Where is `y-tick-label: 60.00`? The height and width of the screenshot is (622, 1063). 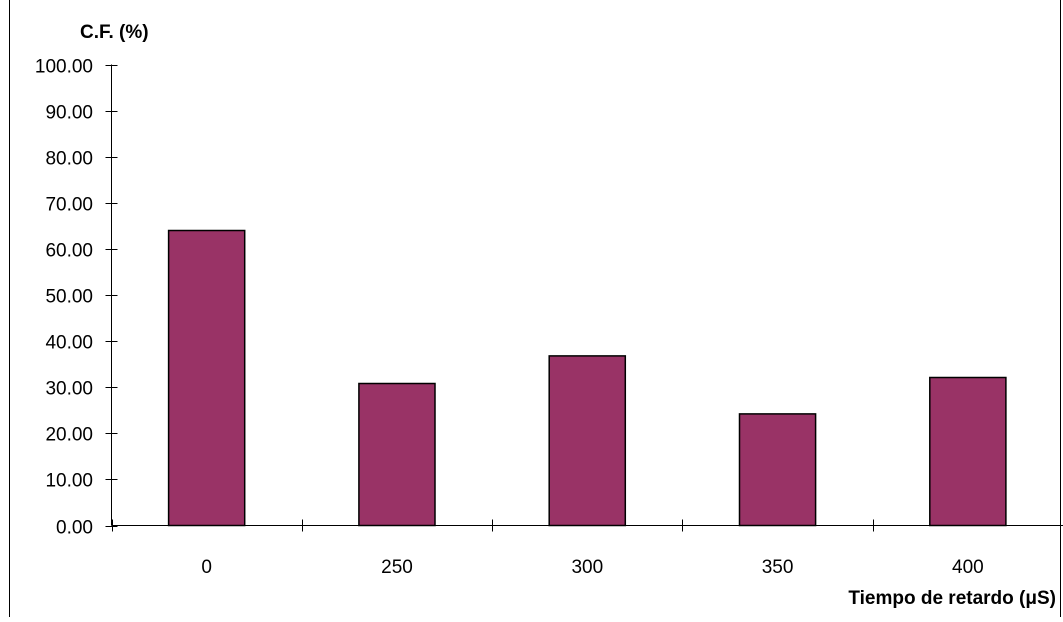
y-tick-label: 60.00 is located at coordinates (69, 251).